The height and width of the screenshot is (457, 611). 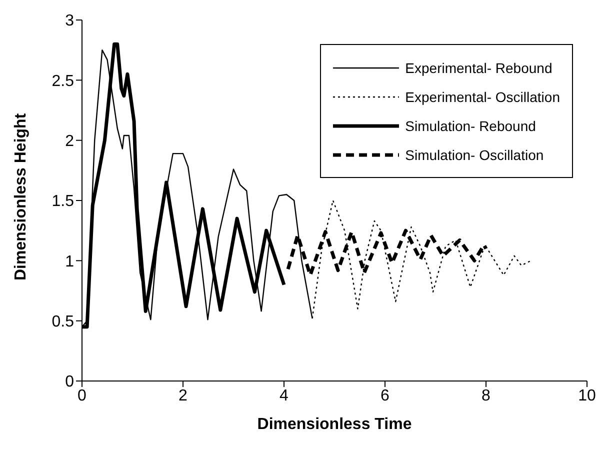 I want to click on y-tick-label: 2, so click(x=69, y=141).